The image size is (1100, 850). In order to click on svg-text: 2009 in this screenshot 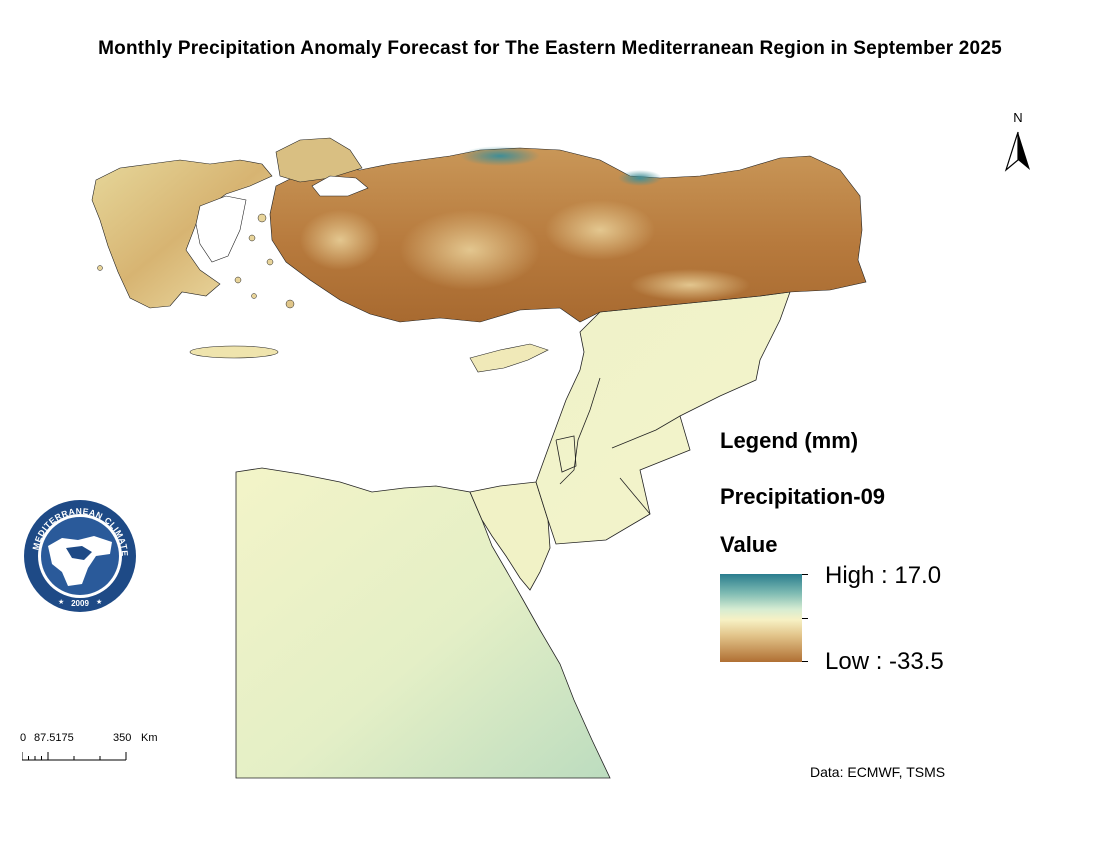, I will do `click(80, 603)`.